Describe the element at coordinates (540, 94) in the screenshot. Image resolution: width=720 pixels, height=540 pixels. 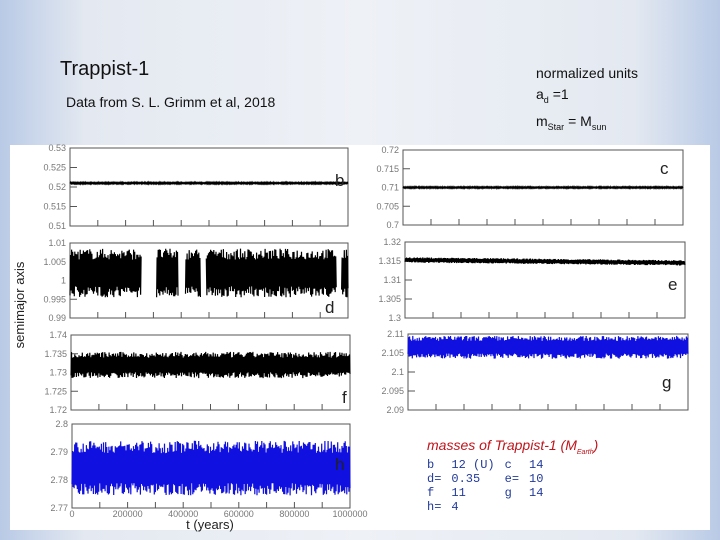
I see `units-a-symbol: a` at that location.